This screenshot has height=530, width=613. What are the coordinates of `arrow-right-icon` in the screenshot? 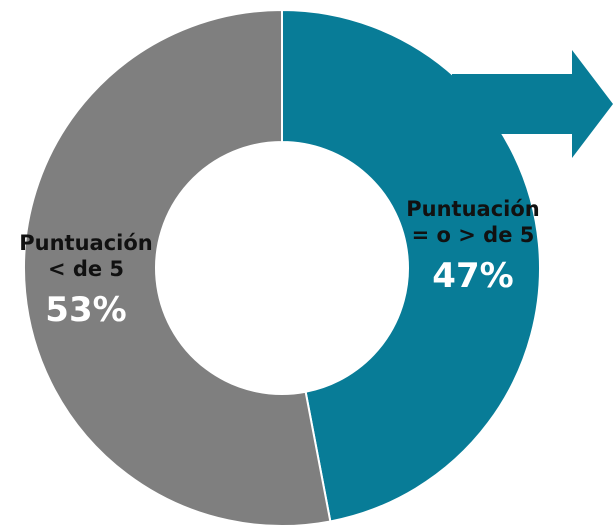 It's located at (532, 104).